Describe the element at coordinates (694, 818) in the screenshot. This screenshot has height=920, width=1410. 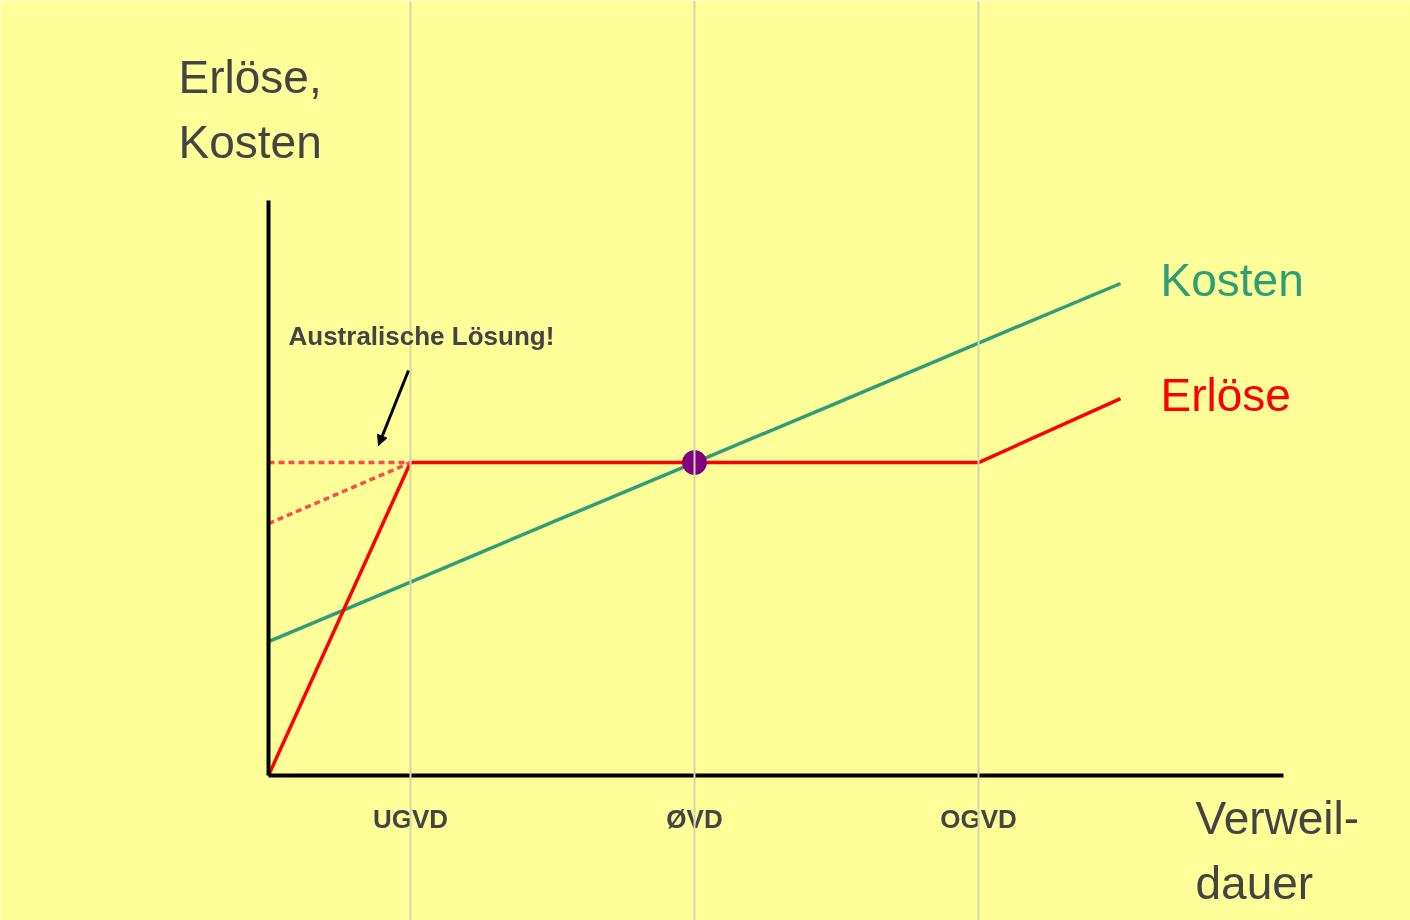
I see `x-tick-label: ØVD` at that location.